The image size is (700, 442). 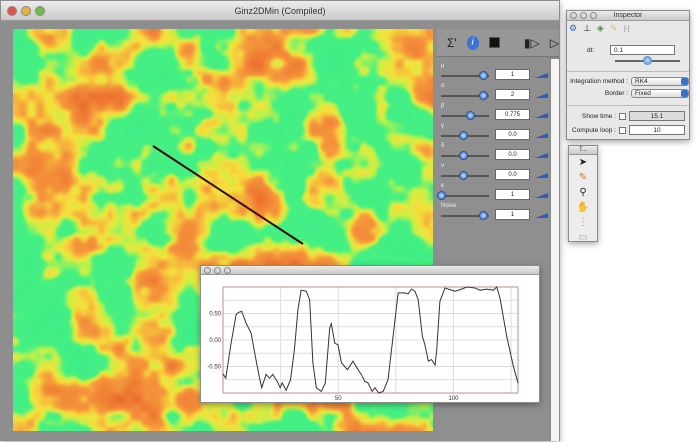 I want to click on param-input: 2, so click(x=512, y=94).